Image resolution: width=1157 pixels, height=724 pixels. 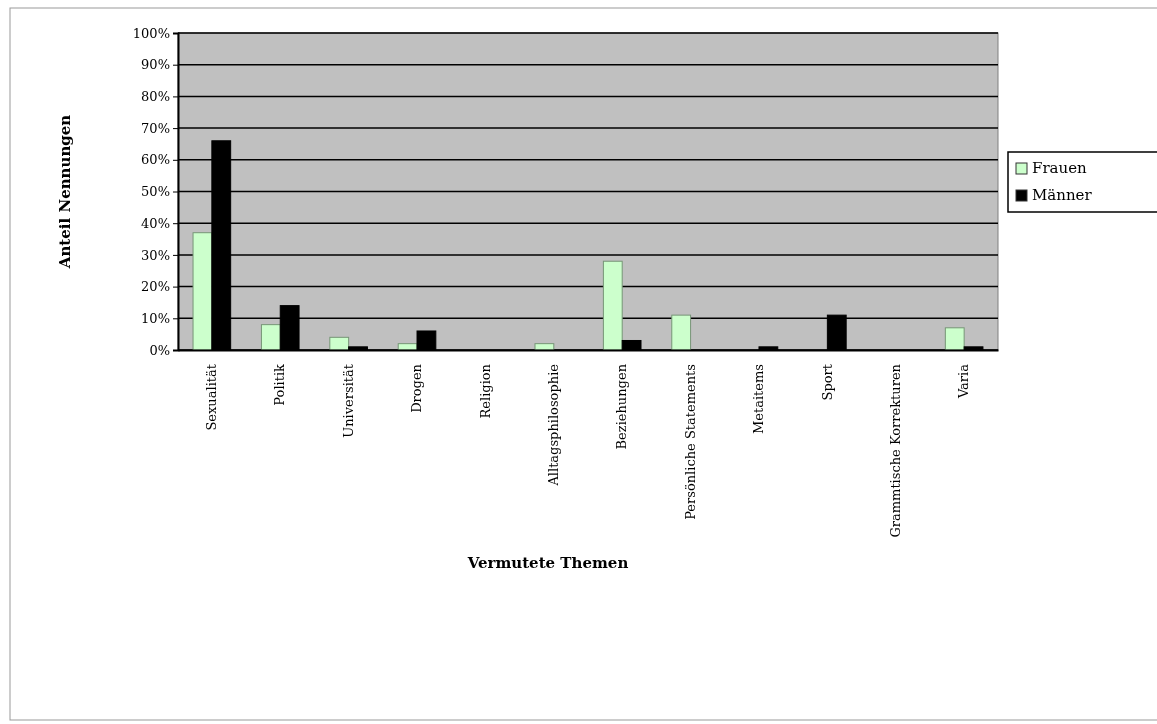 I want to click on x-axis-title: Vermutete Themen, so click(x=547, y=562).